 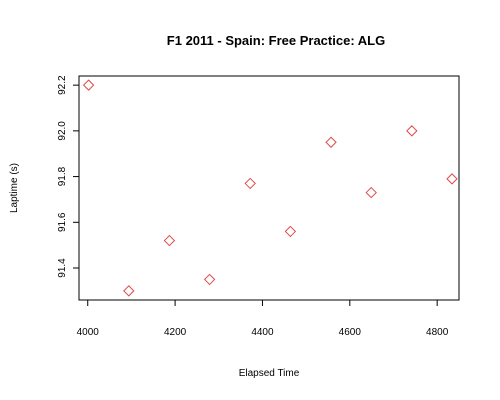 I want to click on y-axis-label: Laptime (s), so click(x=14, y=188).